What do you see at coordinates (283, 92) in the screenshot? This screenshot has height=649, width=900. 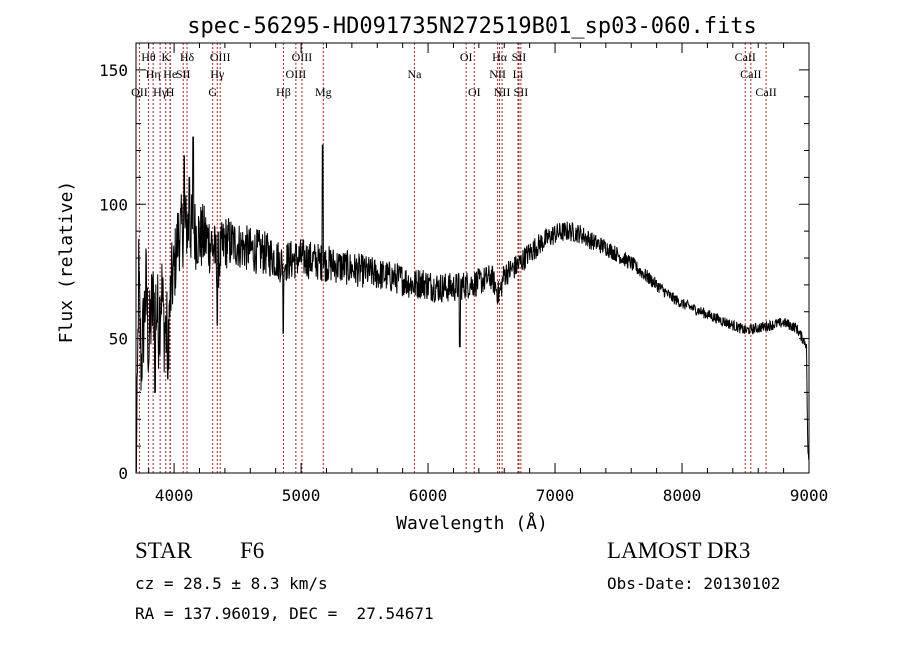 I see `line-label-hβ: Hβ` at bounding box center [283, 92].